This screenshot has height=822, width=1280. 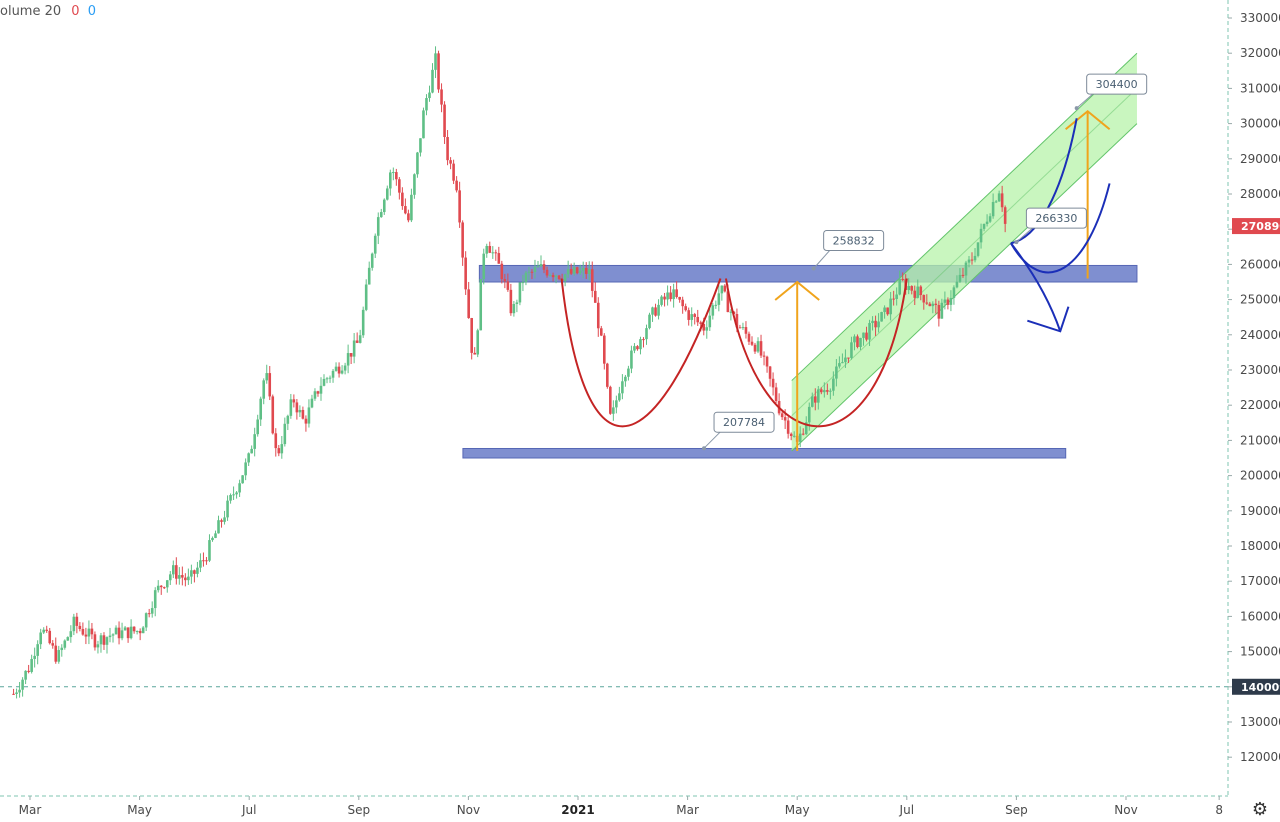 What do you see at coordinates (764, 453) in the screenshot?
I see `support-zone` at bounding box center [764, 453].